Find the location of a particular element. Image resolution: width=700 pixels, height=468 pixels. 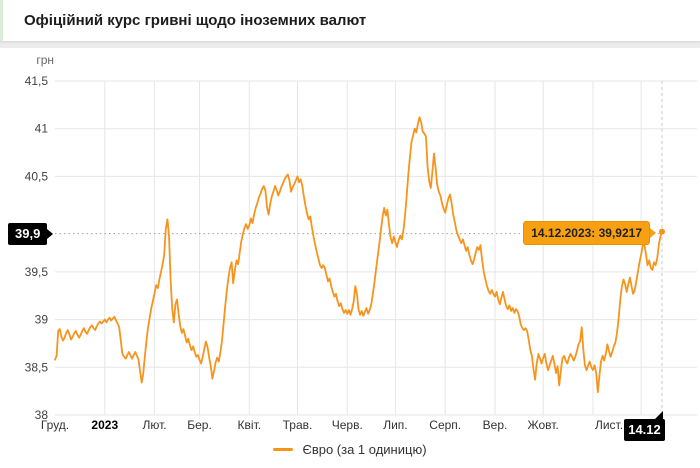

x-axis-label: Квіт. is located at coordinates (250, 425).